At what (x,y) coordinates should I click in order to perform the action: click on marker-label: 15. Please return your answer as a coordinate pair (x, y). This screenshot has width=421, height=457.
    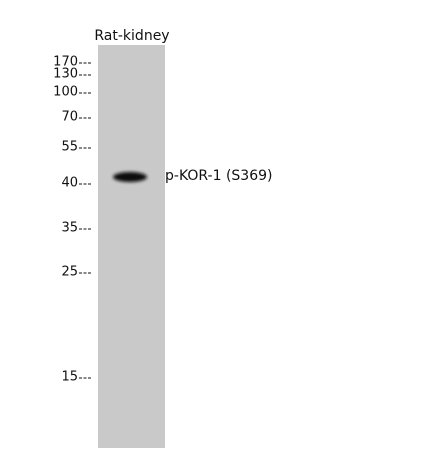
    Looking at the image, I should click on (69, 377).